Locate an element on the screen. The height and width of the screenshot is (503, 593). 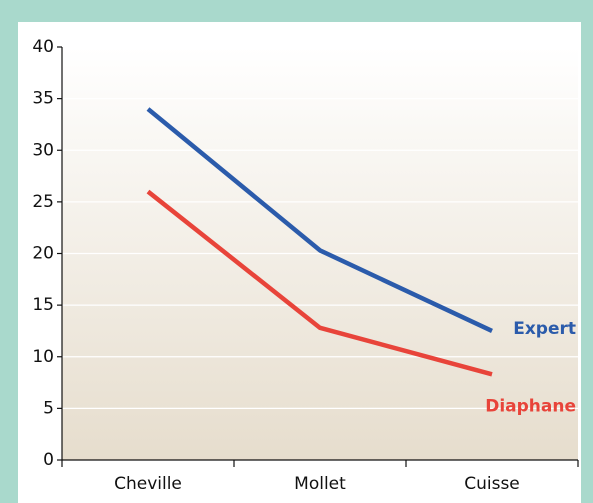
series-label: Expert is located at coordinates (544, 329).